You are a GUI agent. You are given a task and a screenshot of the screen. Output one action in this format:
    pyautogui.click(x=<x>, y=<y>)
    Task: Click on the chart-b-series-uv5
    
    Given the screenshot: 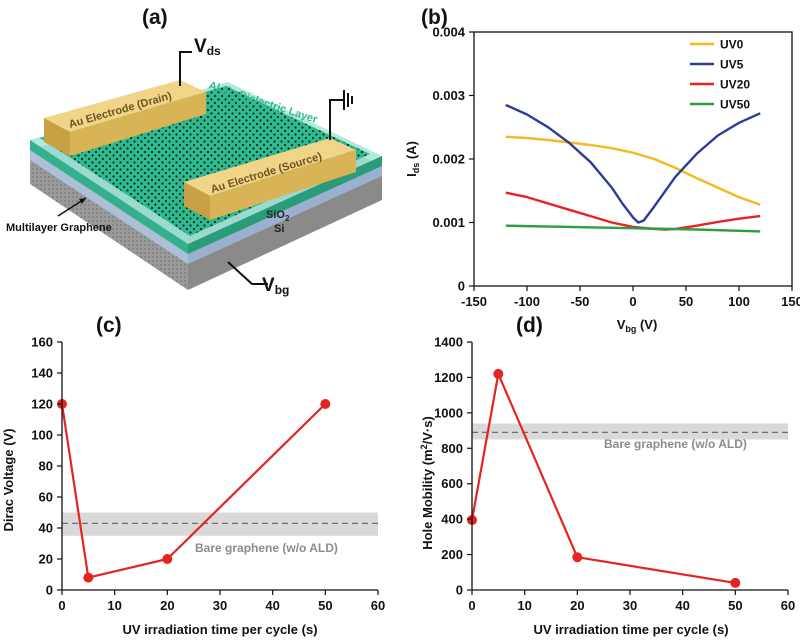 What is the action you would take?
    pyautogui.click(x=633, y=163)
    